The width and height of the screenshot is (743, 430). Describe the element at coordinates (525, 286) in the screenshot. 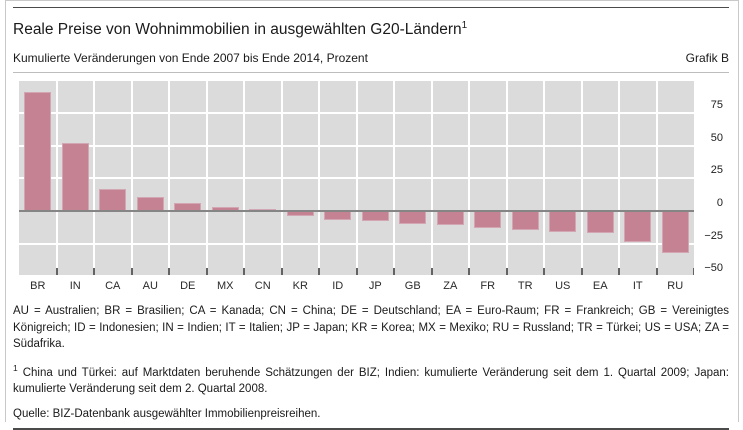

I see `x-tick-label: TR` at that location.